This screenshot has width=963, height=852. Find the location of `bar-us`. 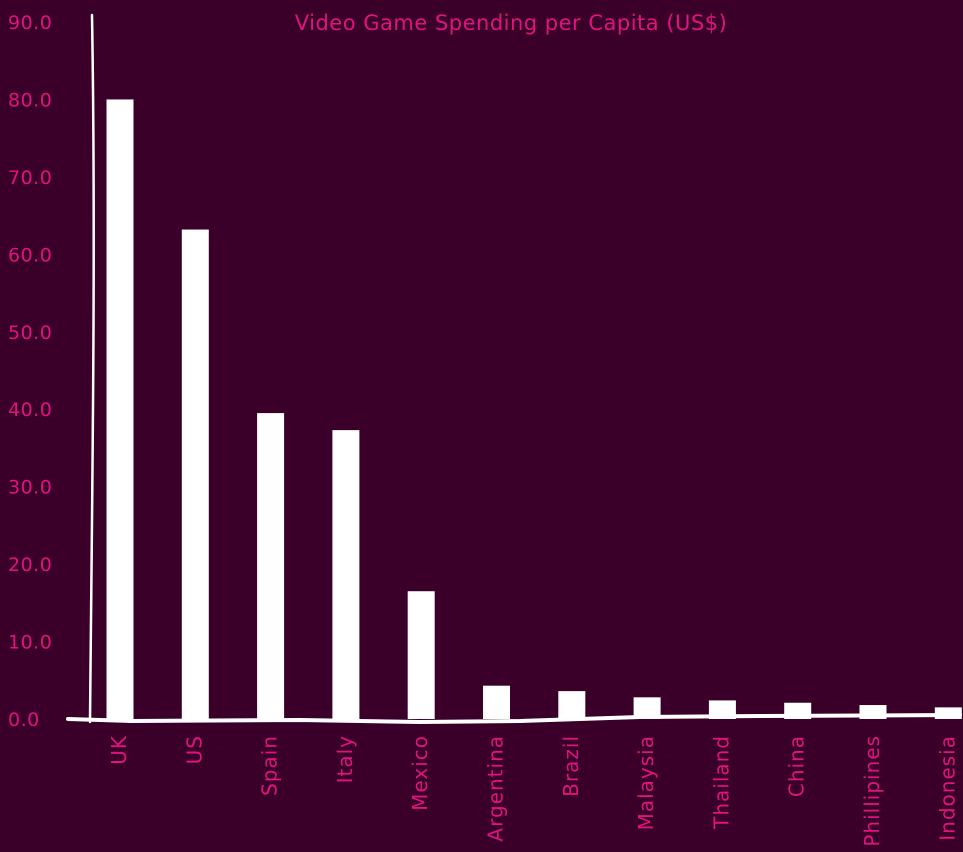

bar-us is located at coordinates (195, 474).